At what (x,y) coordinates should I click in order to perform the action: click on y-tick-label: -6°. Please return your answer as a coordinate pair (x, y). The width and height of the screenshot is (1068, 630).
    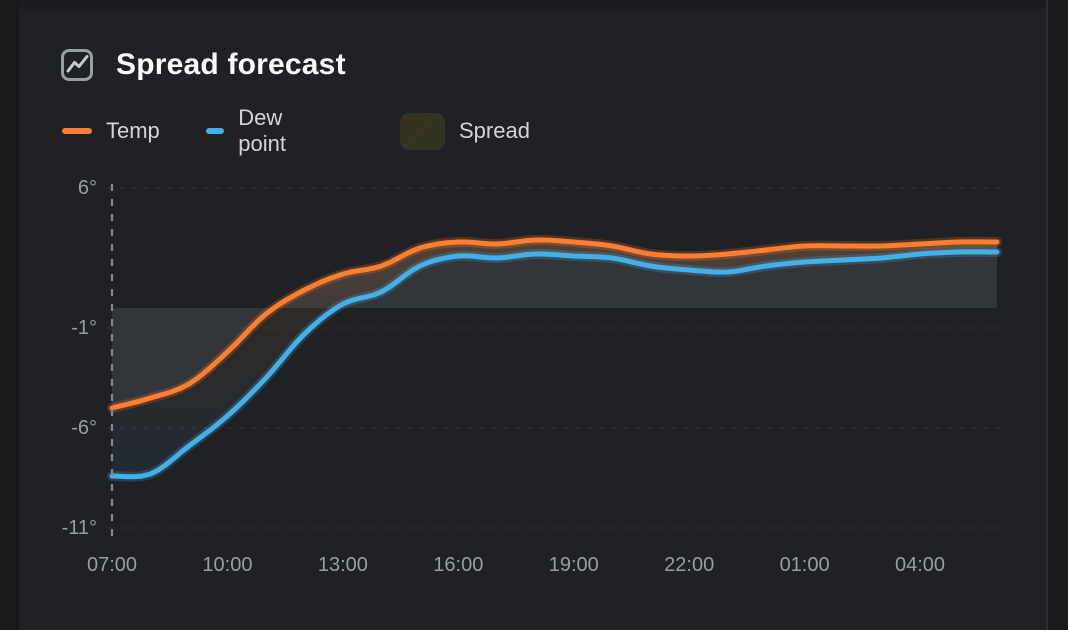
    Looking at the image, I should click on (84, 428).